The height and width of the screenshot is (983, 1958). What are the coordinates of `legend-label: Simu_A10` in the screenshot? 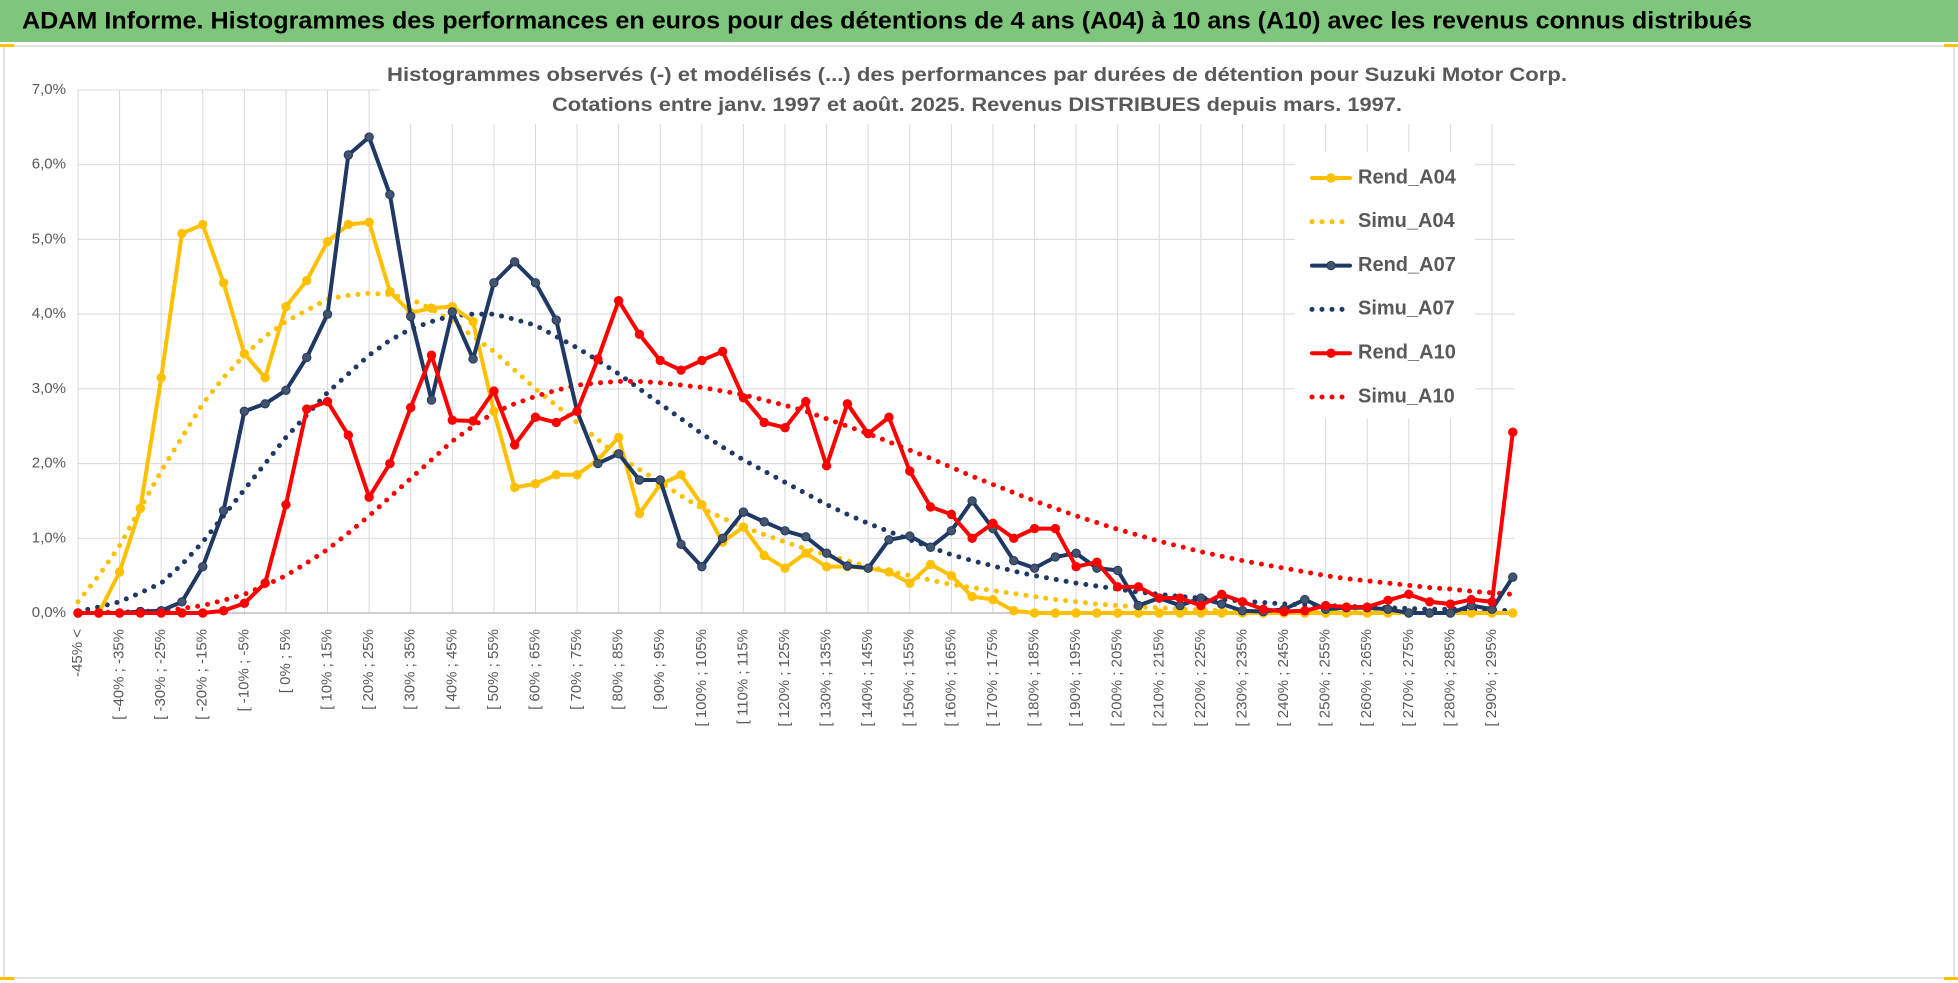 It's located at (1406, 396).